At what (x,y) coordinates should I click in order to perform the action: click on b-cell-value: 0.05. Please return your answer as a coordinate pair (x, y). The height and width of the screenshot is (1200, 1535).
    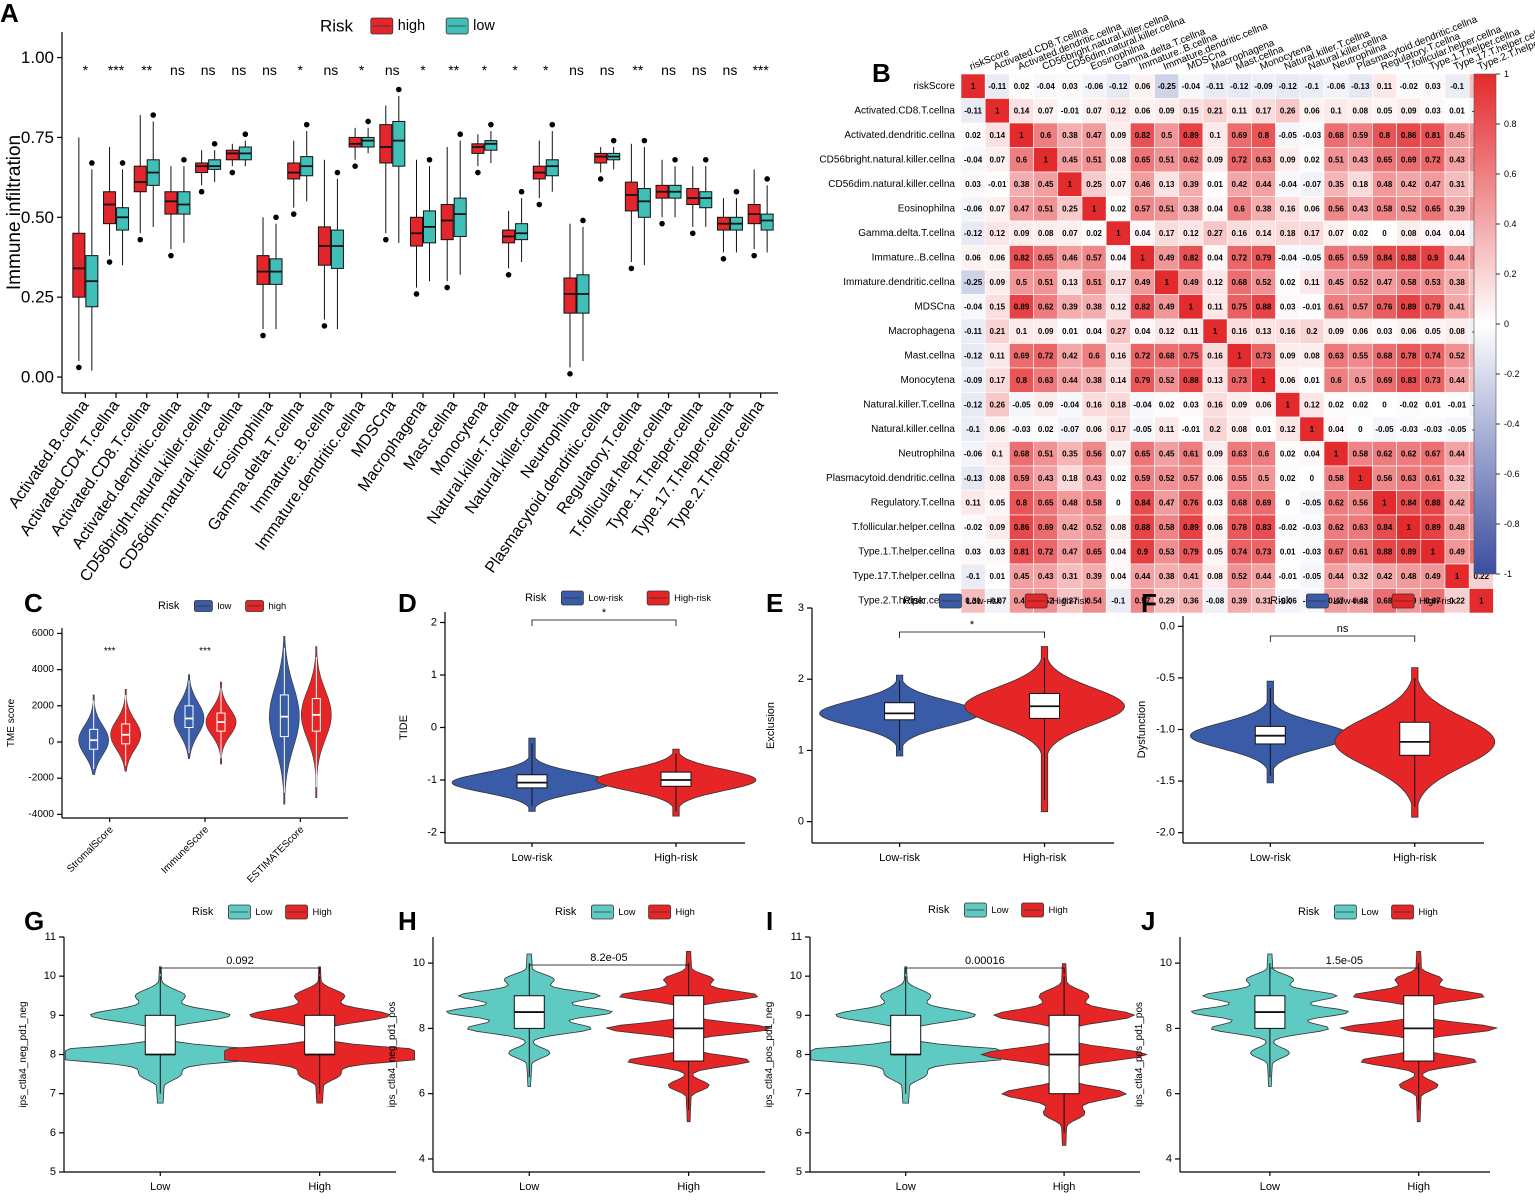
    Looking at the image, I should click on (1433, 331).